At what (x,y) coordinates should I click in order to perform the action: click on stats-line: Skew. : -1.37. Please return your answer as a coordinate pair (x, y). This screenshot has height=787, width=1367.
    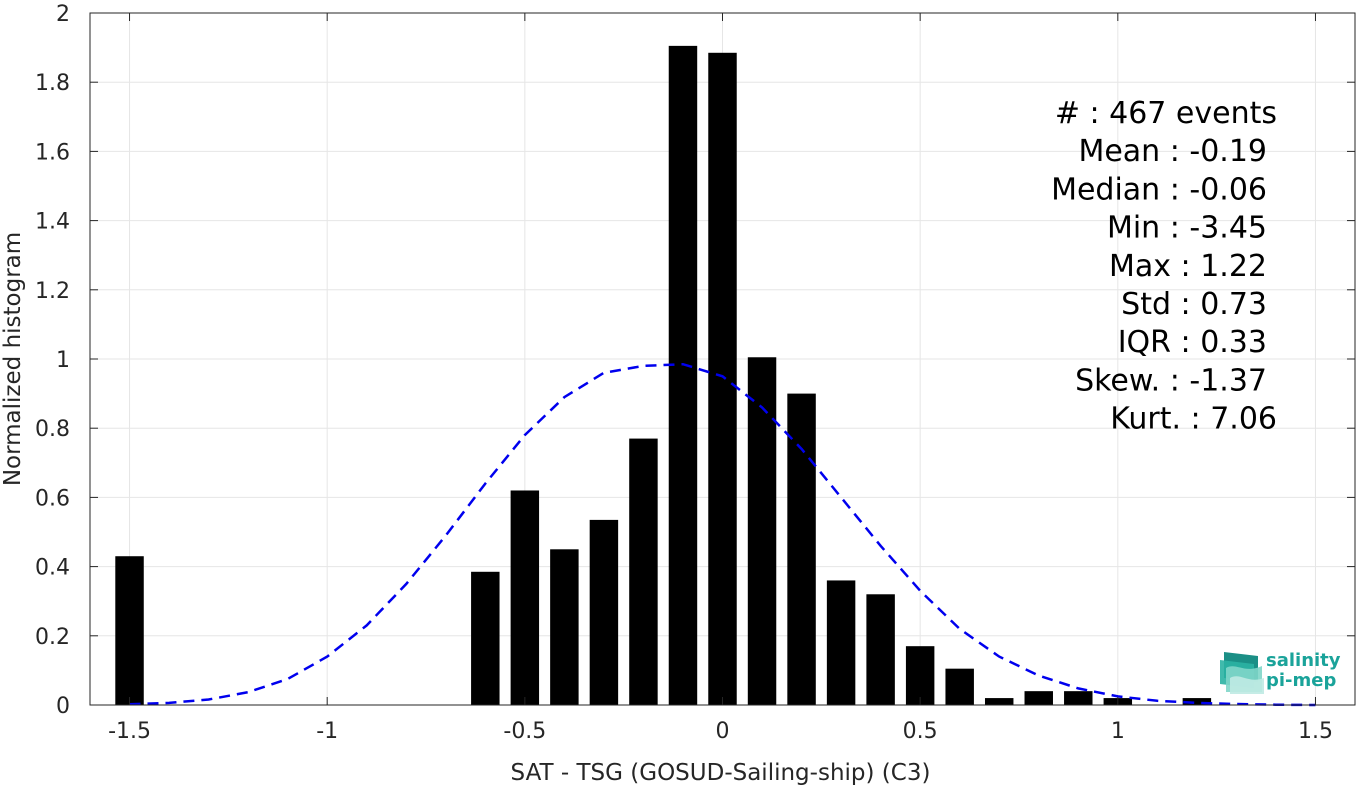
    Looking at the image, I should click on (1171, 380).